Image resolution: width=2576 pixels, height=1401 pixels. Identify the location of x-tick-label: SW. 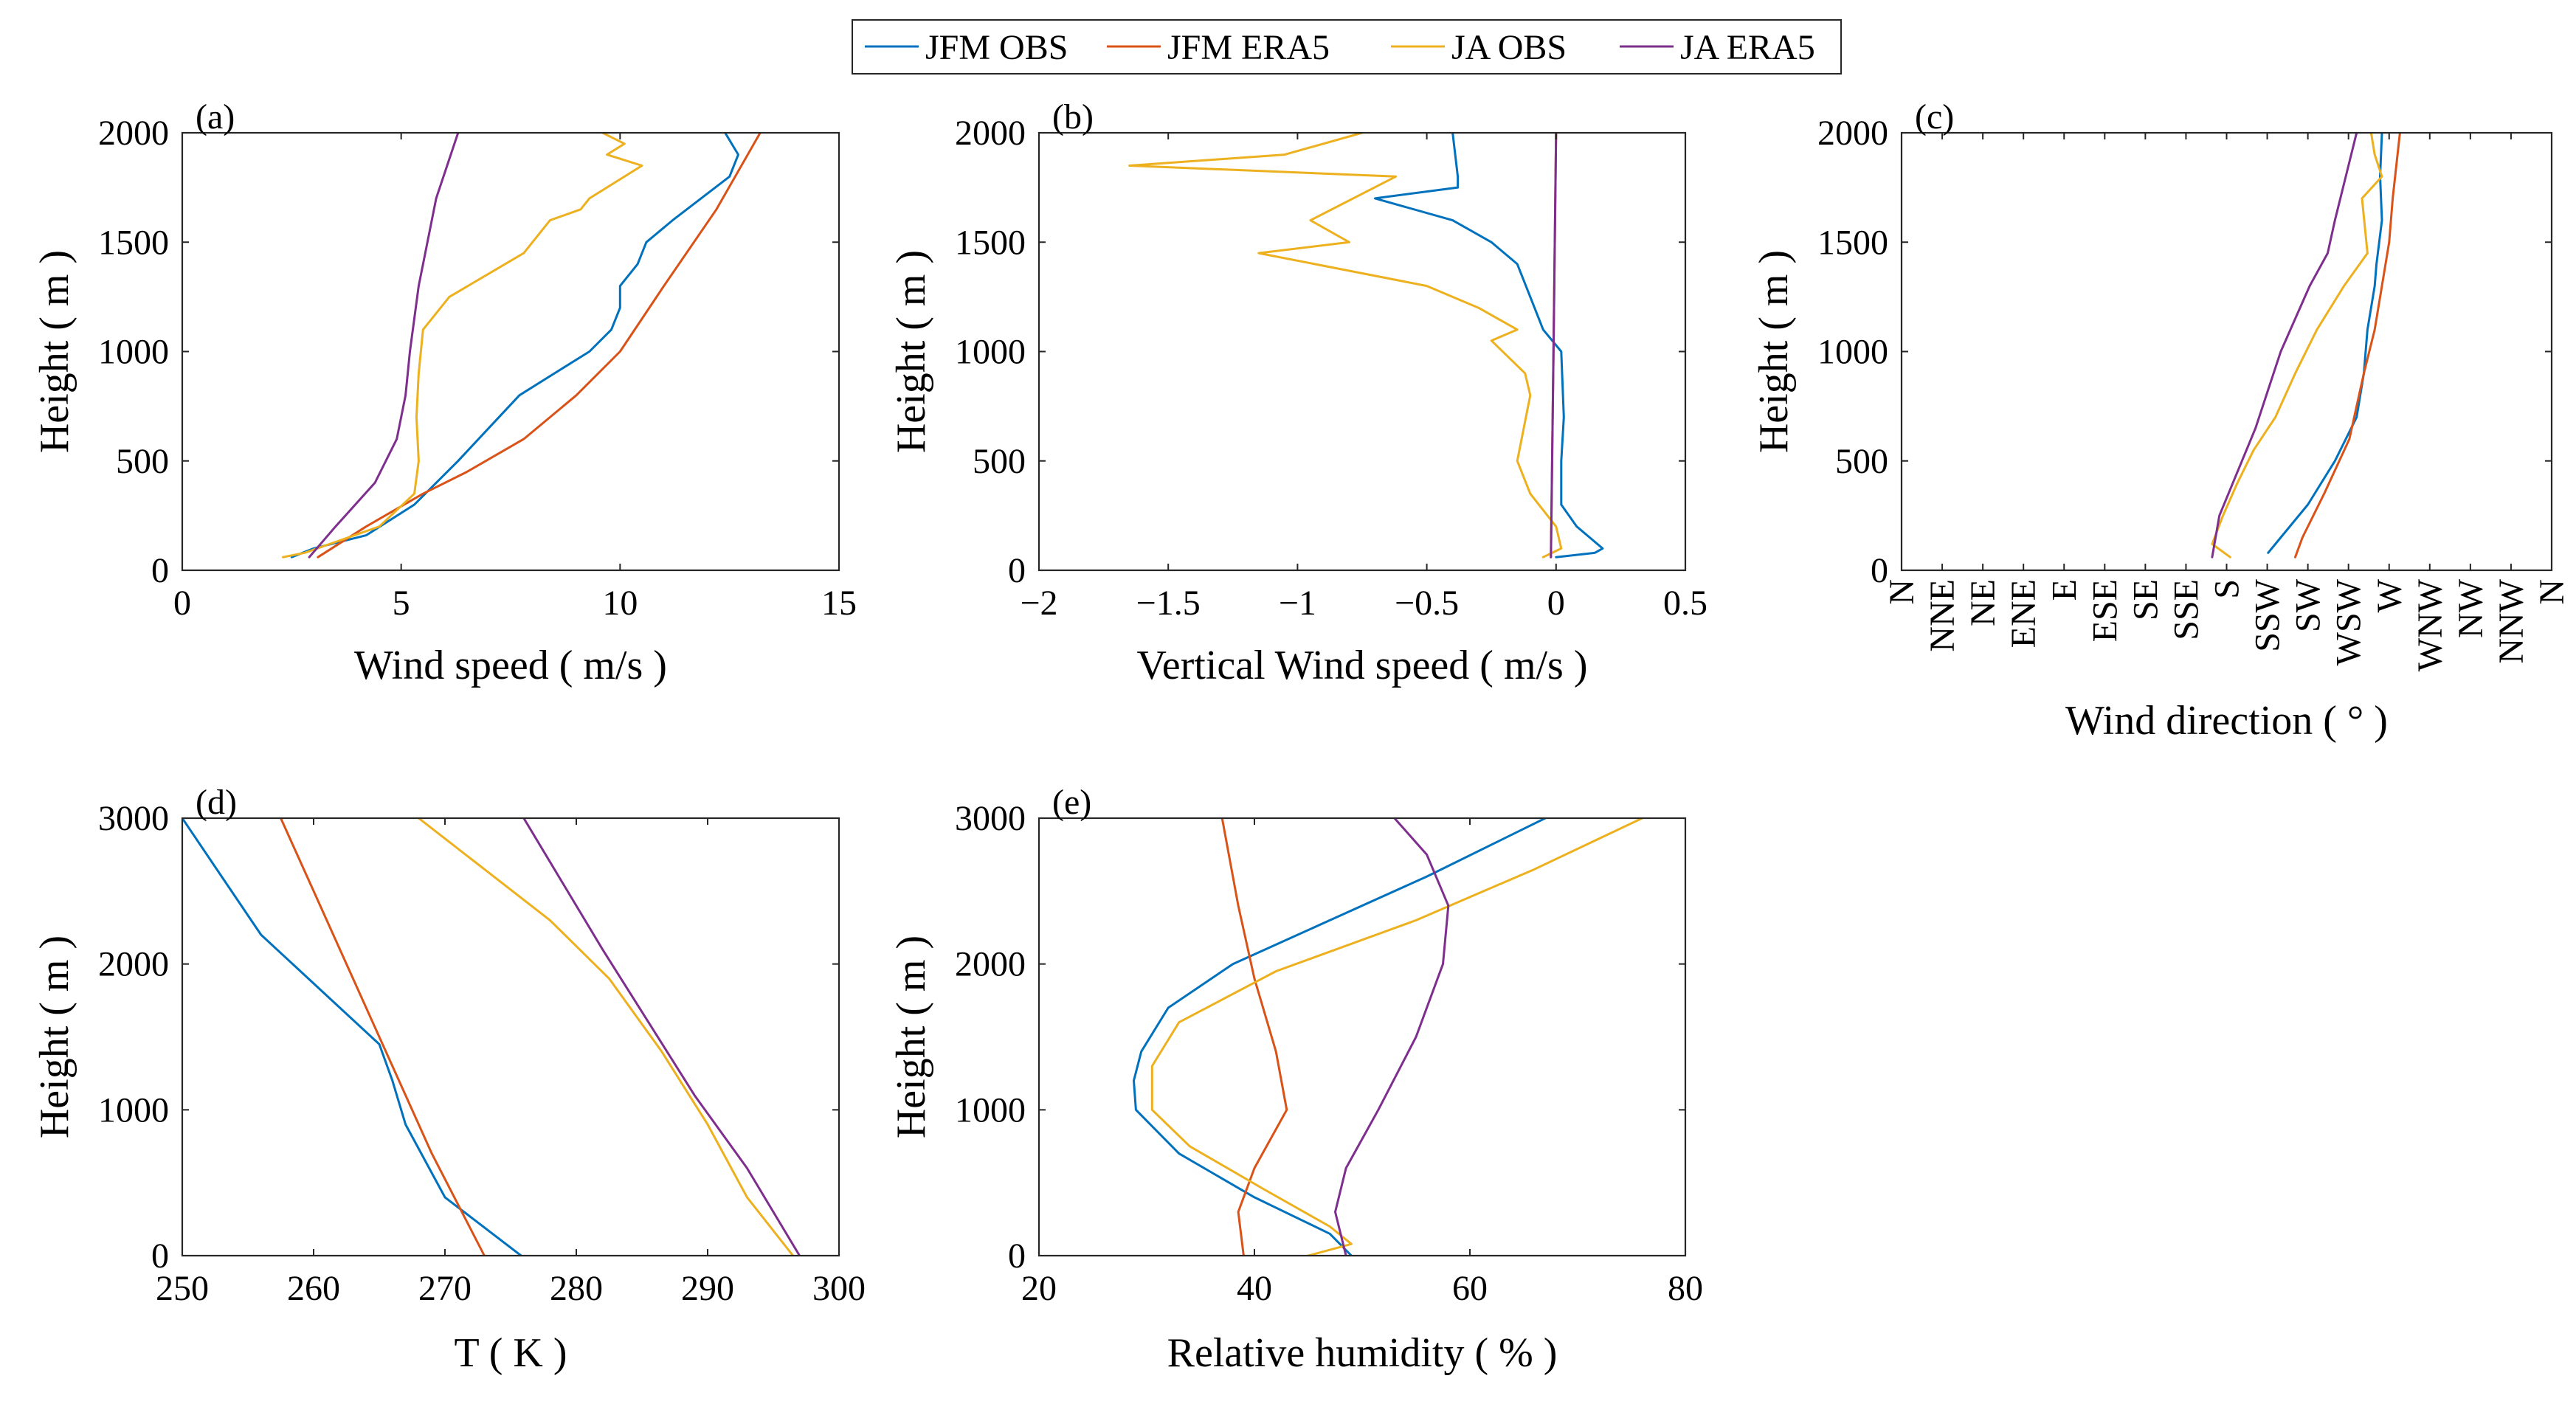
(2308, 605).